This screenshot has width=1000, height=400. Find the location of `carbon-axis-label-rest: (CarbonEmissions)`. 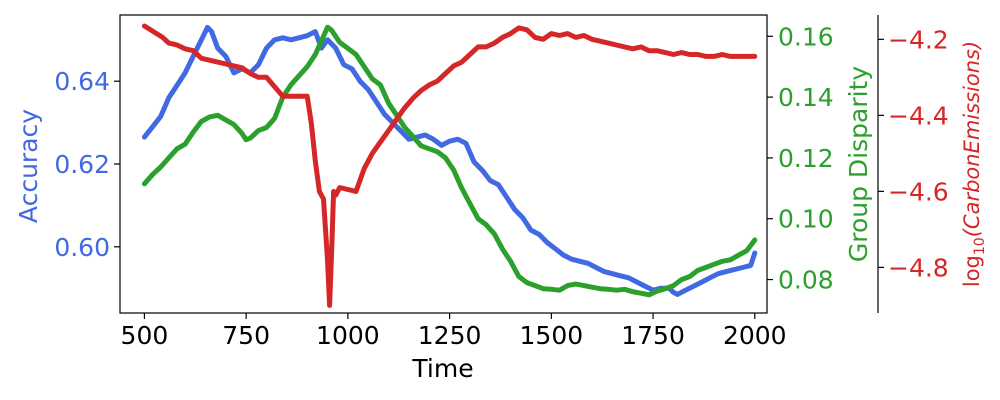

carbon-axis-label-rest: (CarbonEmissions) is located at coordinates (972, 139).